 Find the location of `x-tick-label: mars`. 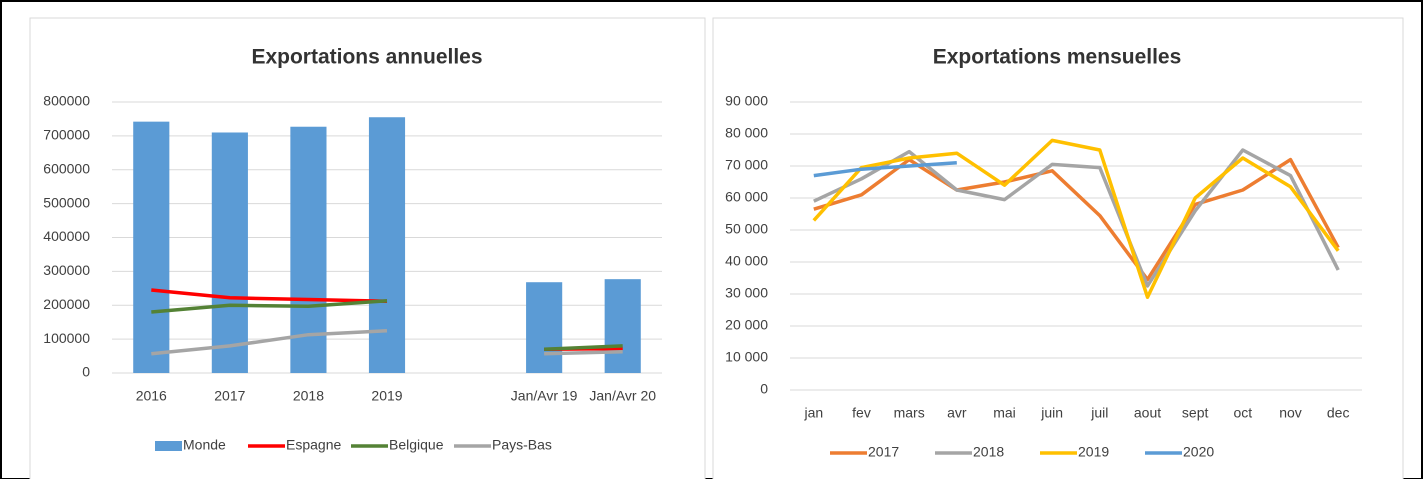

x-tick-label: mars is located at coordinates (909, 413).